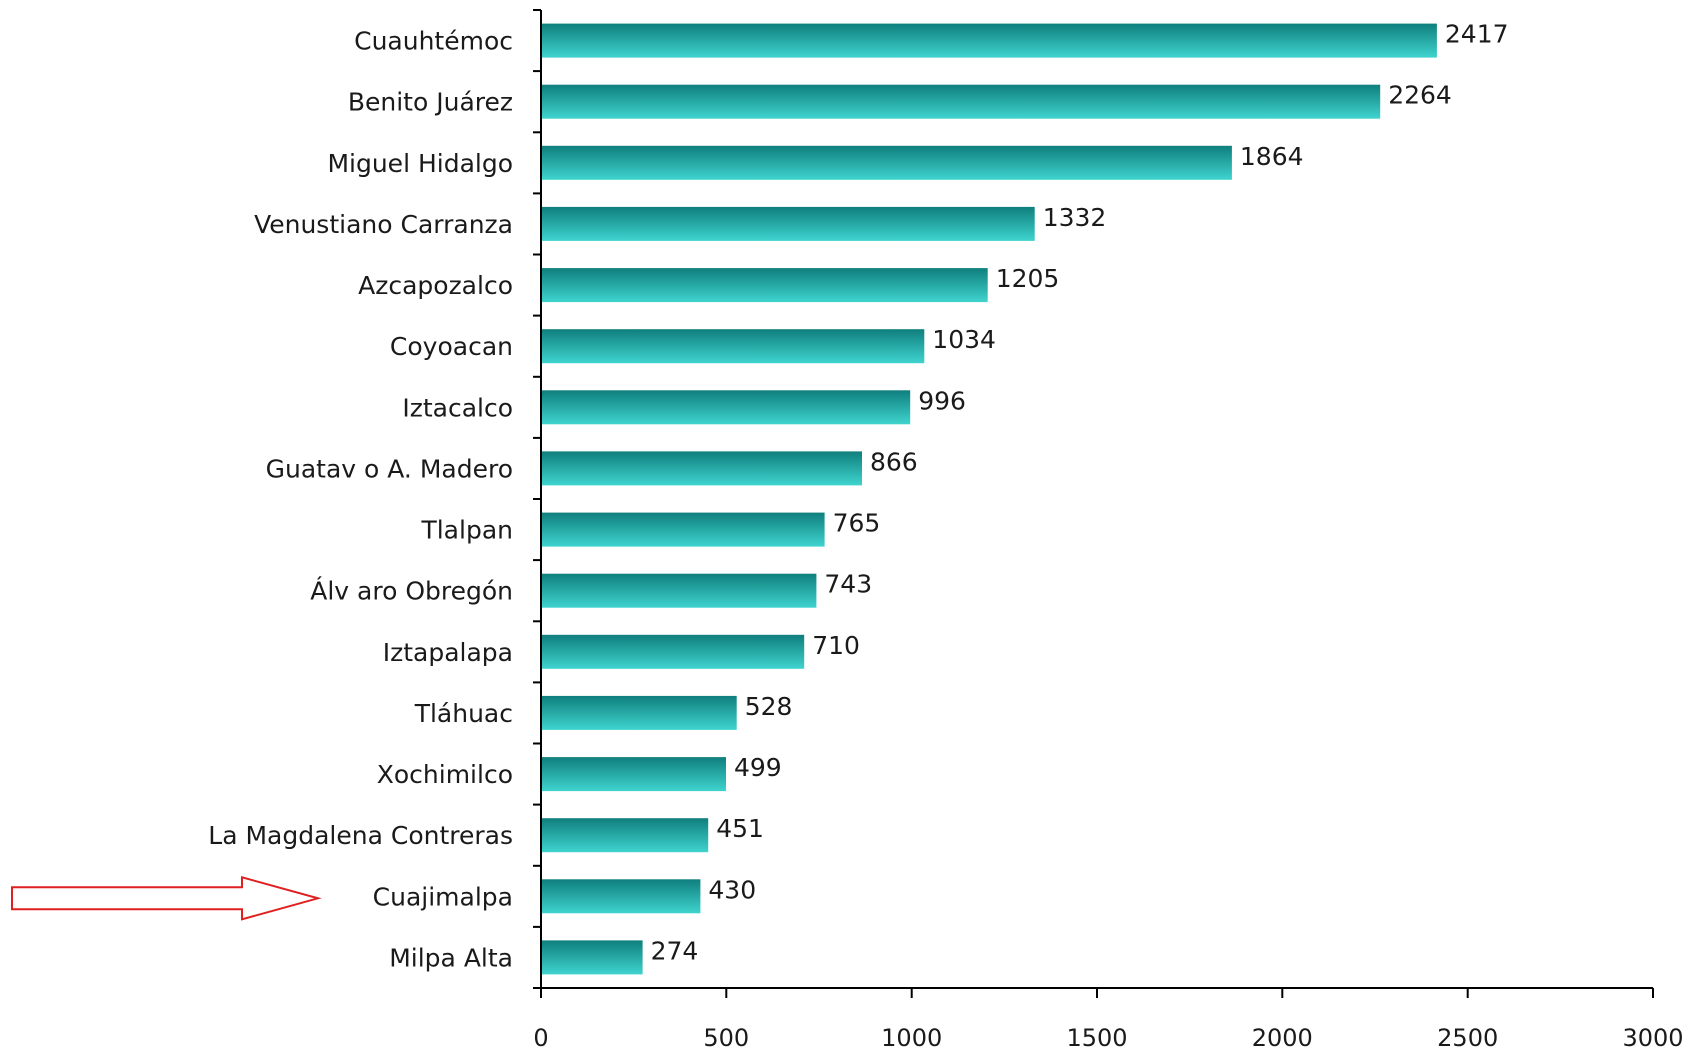 The width and height of the screenshot is (1689, 1050). Describe the element at coordinates (1420, 95) in the screenshot. I see `value-label: 2264` at that location.